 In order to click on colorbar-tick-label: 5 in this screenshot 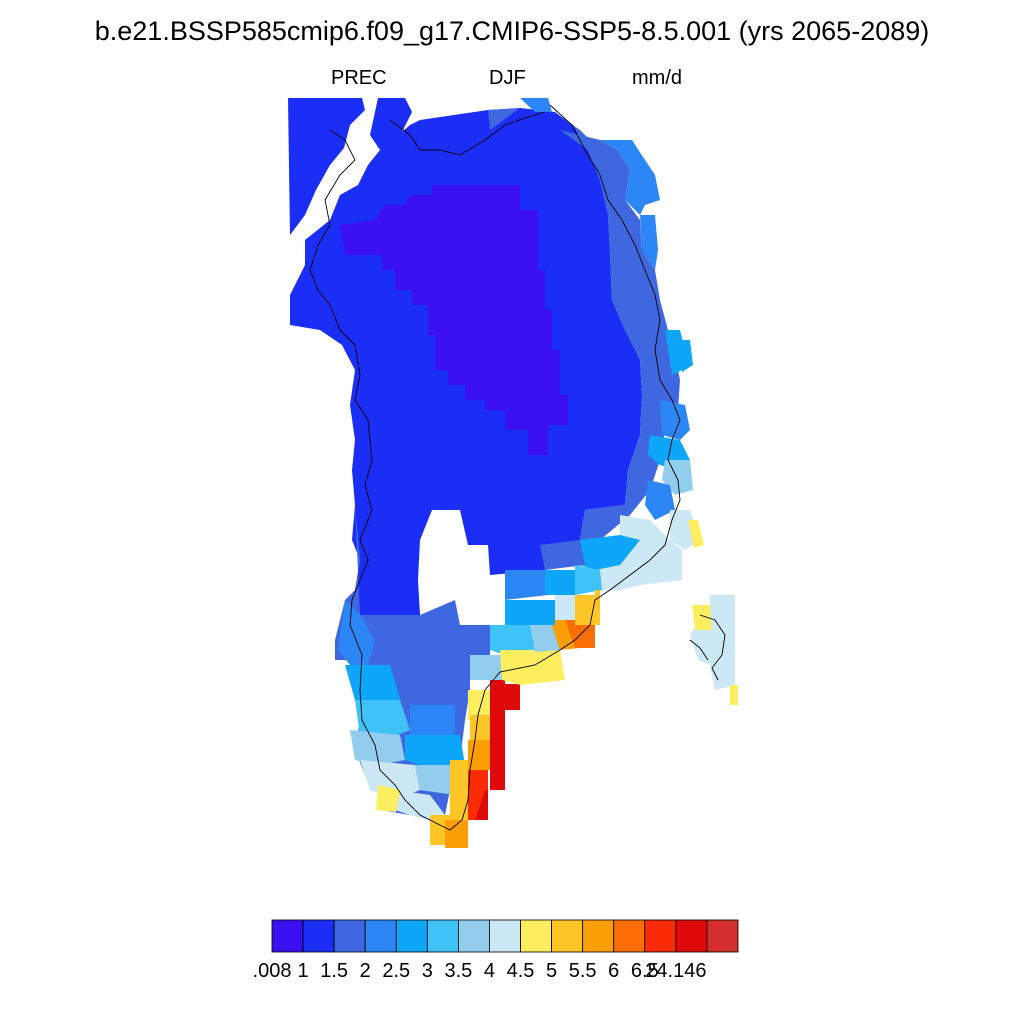, I will do `click(552, 971)`.